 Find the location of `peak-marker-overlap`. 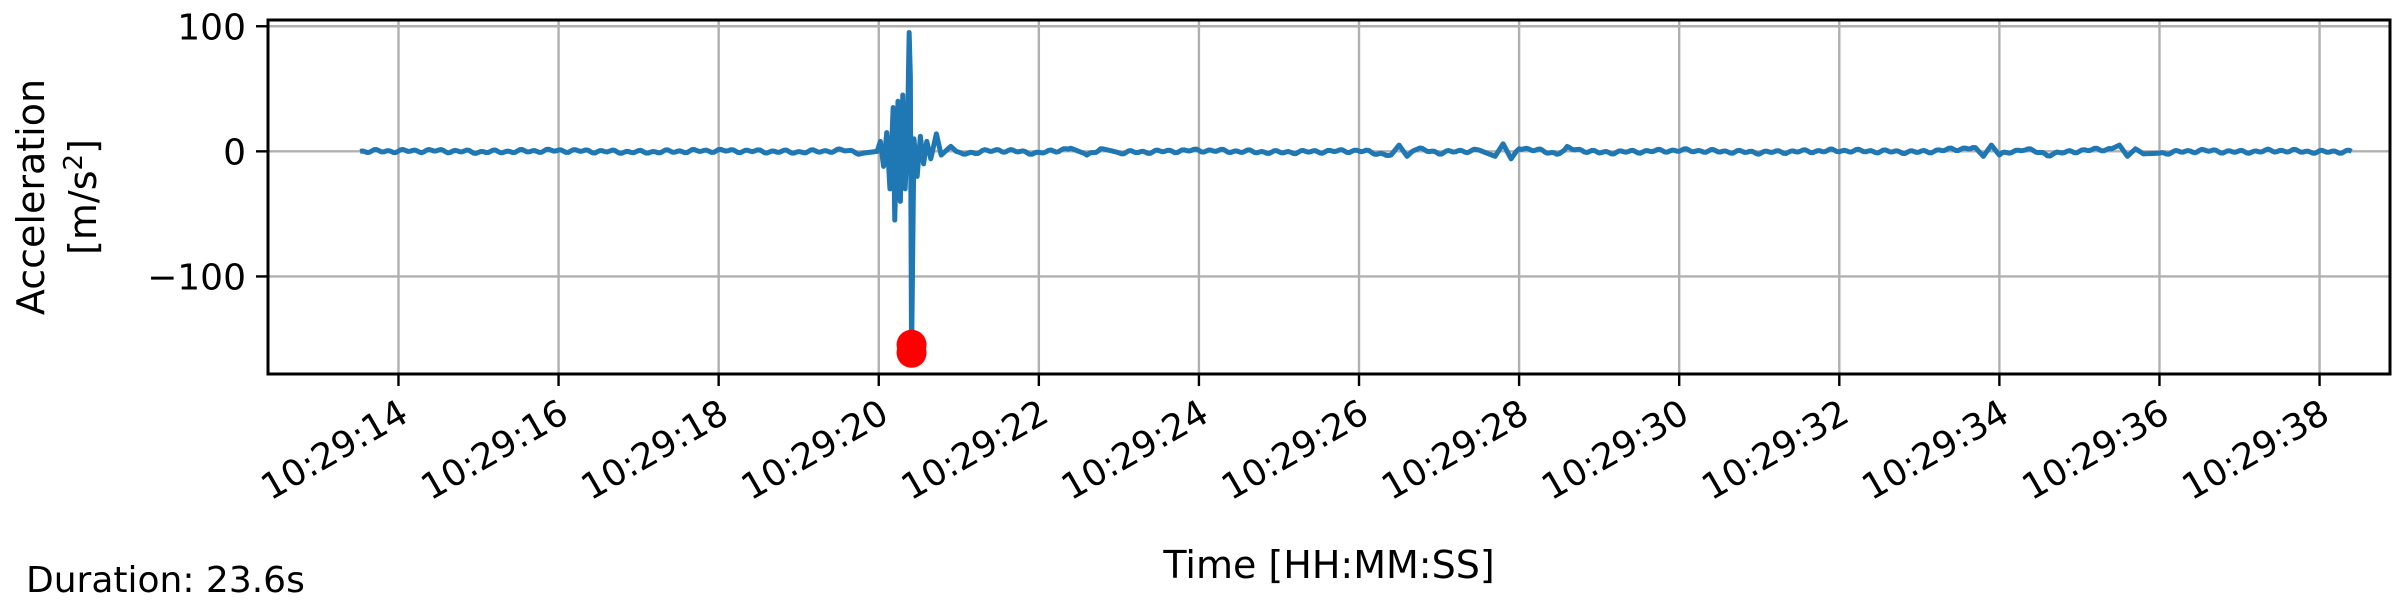

peak-marker-overlap is located at coordinates (911, 344).